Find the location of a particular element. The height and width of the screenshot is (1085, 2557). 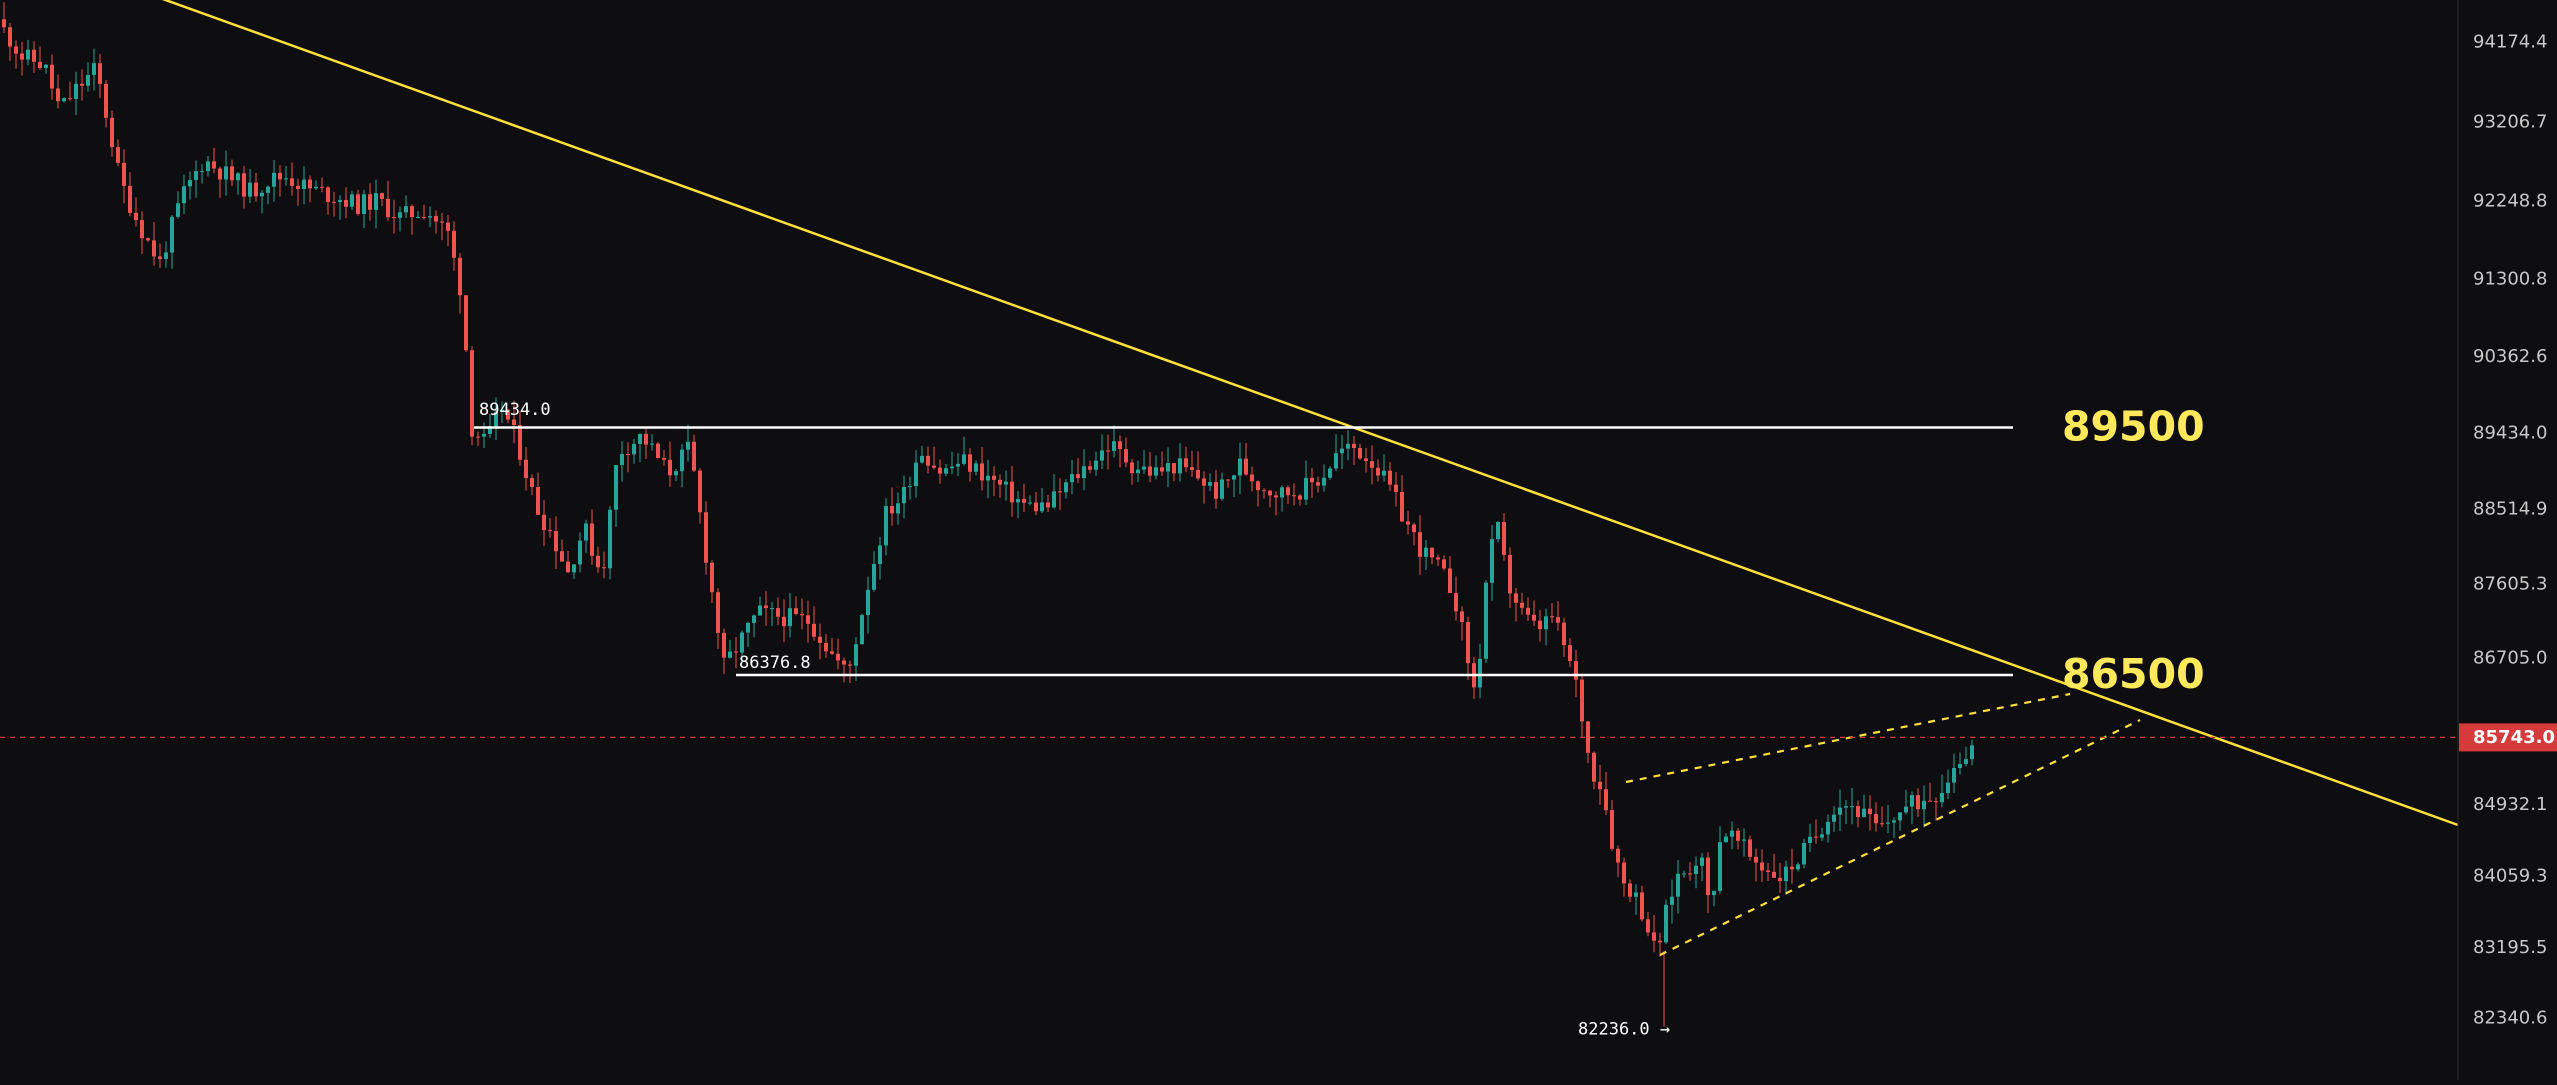

price-tick-label: 89434.0 is located at coordinates (2510, 432).